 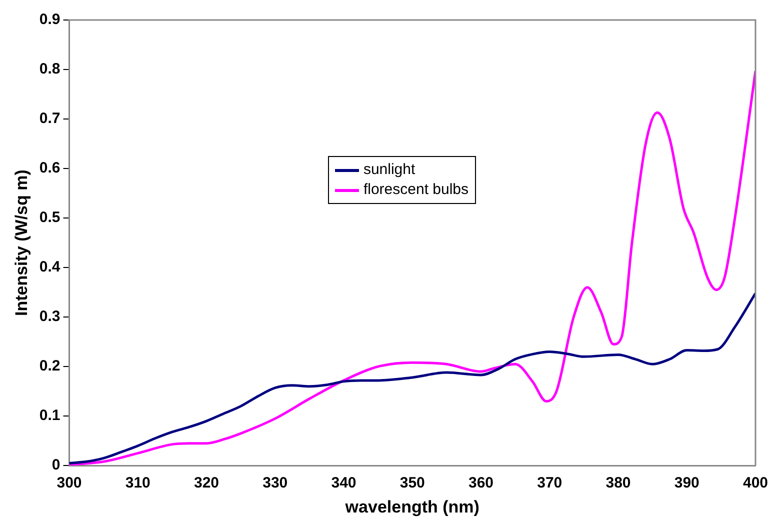 What do you see at coordinates (687, 483) in the screenshot?
I see `x-tick-label: 390` at bounding box center [687, 483].